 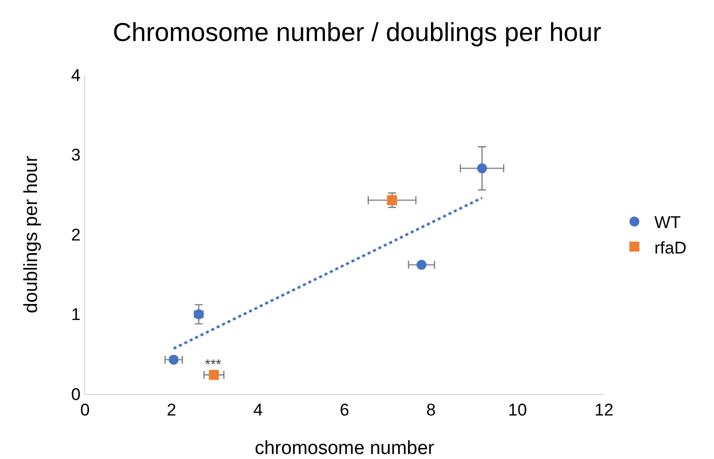 What do you see at coordinates (171, 410) in the screenshot?
I see `x-tick-label: 2` at bounding box center [171, 410].